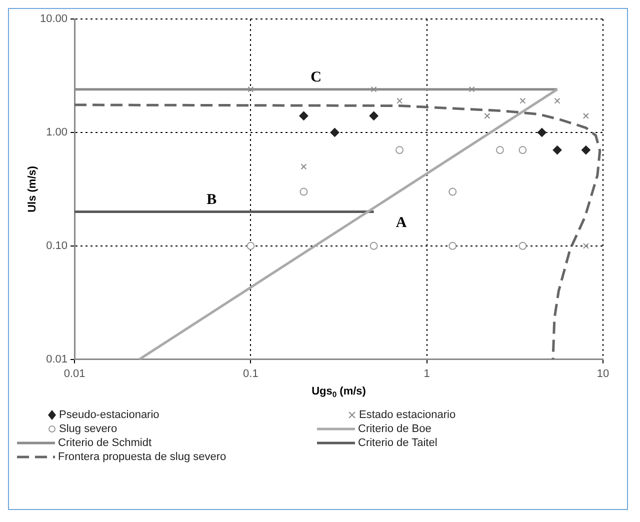 This screenshot has width=640, height=522. What do you see at coordinates (57, 132) in the screenshot?
I see `y-tick-label: 1.00` at bounding box center [57, 132].